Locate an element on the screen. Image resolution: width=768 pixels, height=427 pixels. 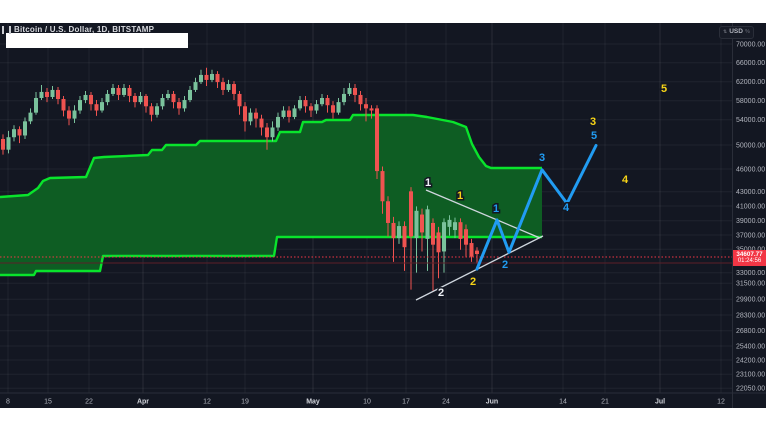
time-tick-label: Jul is located at coordinates (660, 402).